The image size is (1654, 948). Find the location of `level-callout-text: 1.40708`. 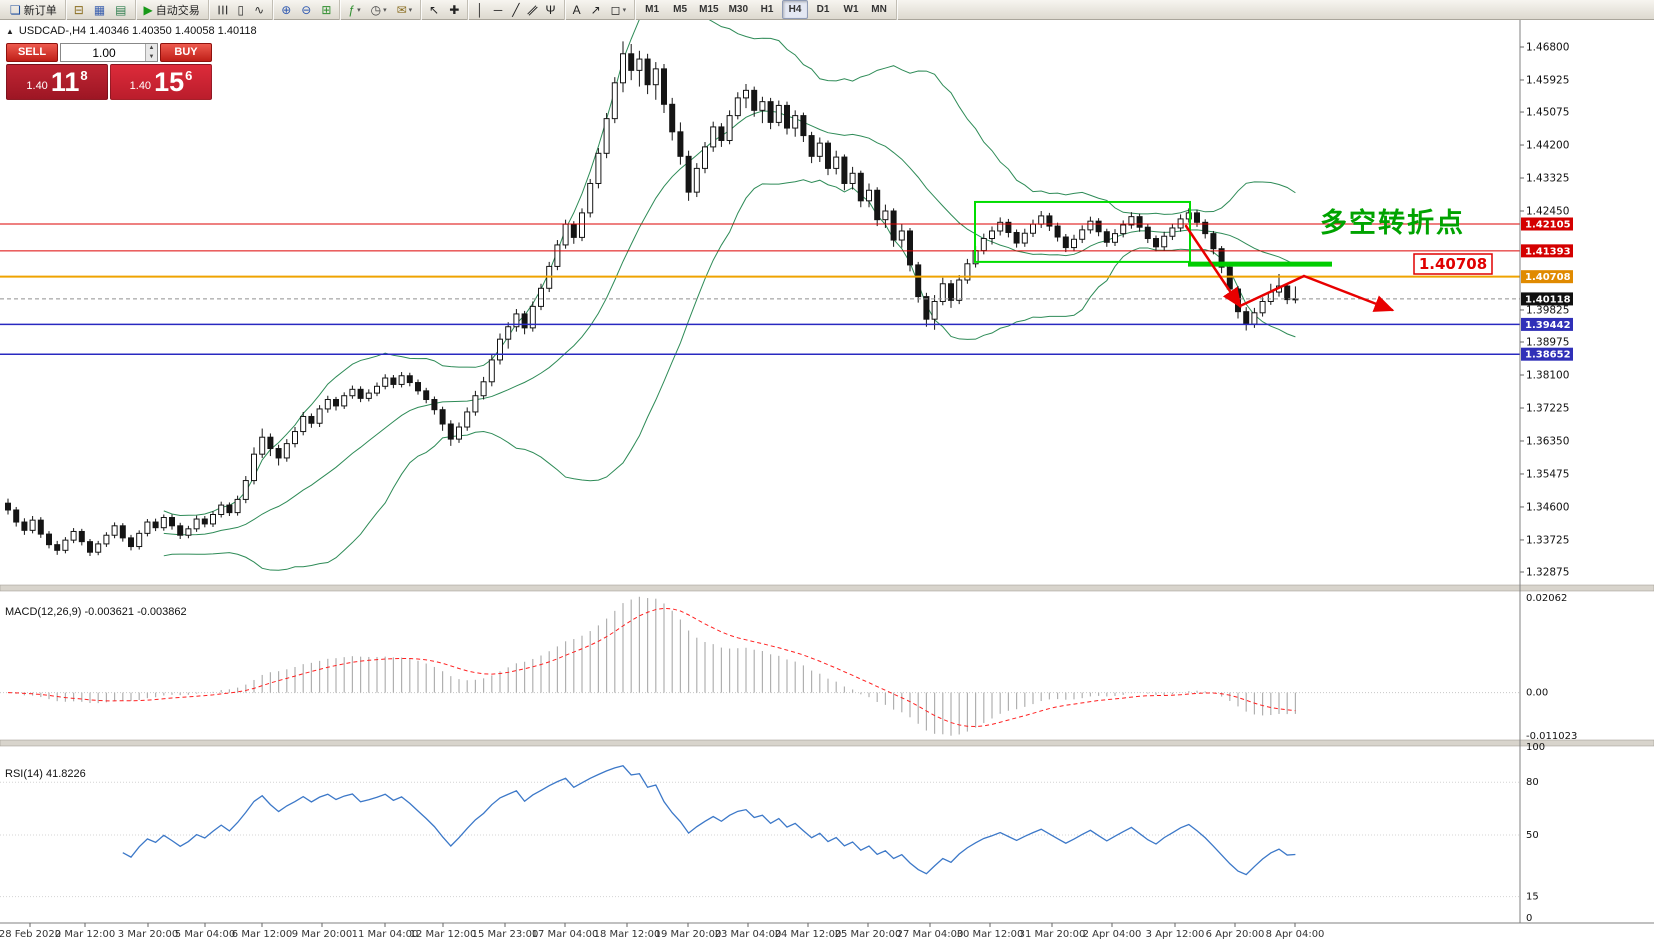

level-callout-text: 1.40708 is located at coordinates (1453, 264).